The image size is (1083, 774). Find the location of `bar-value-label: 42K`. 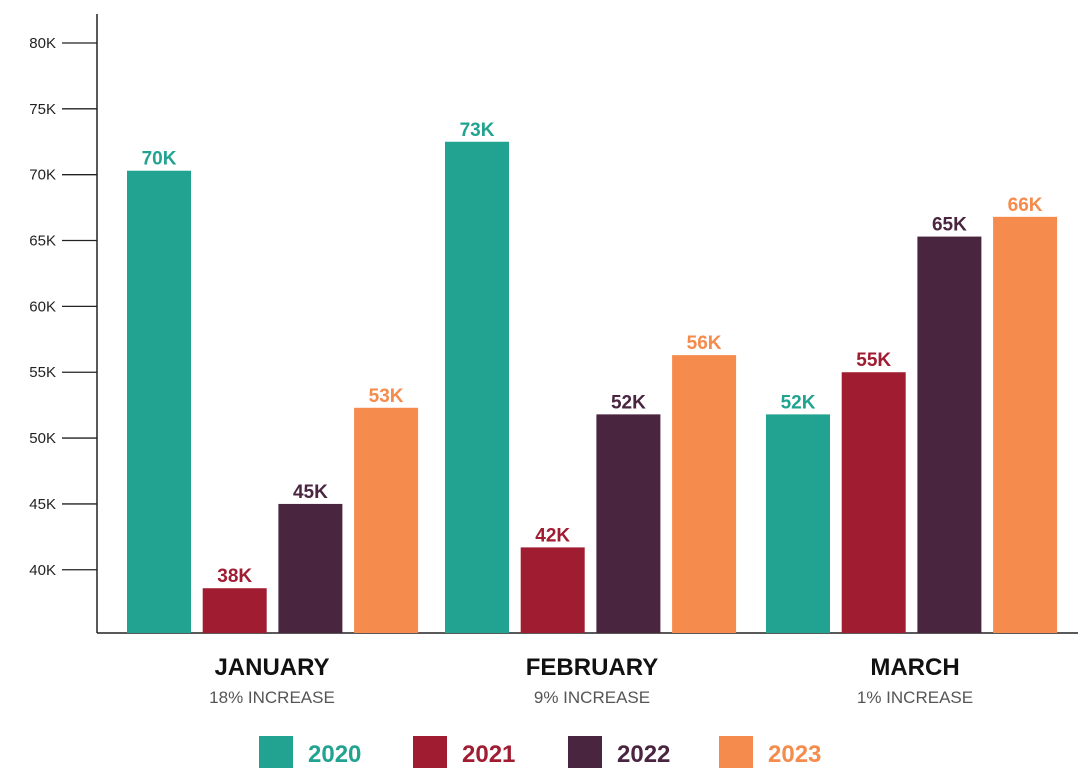

bar-value-label: 42K is located at coordinates (552, 535).